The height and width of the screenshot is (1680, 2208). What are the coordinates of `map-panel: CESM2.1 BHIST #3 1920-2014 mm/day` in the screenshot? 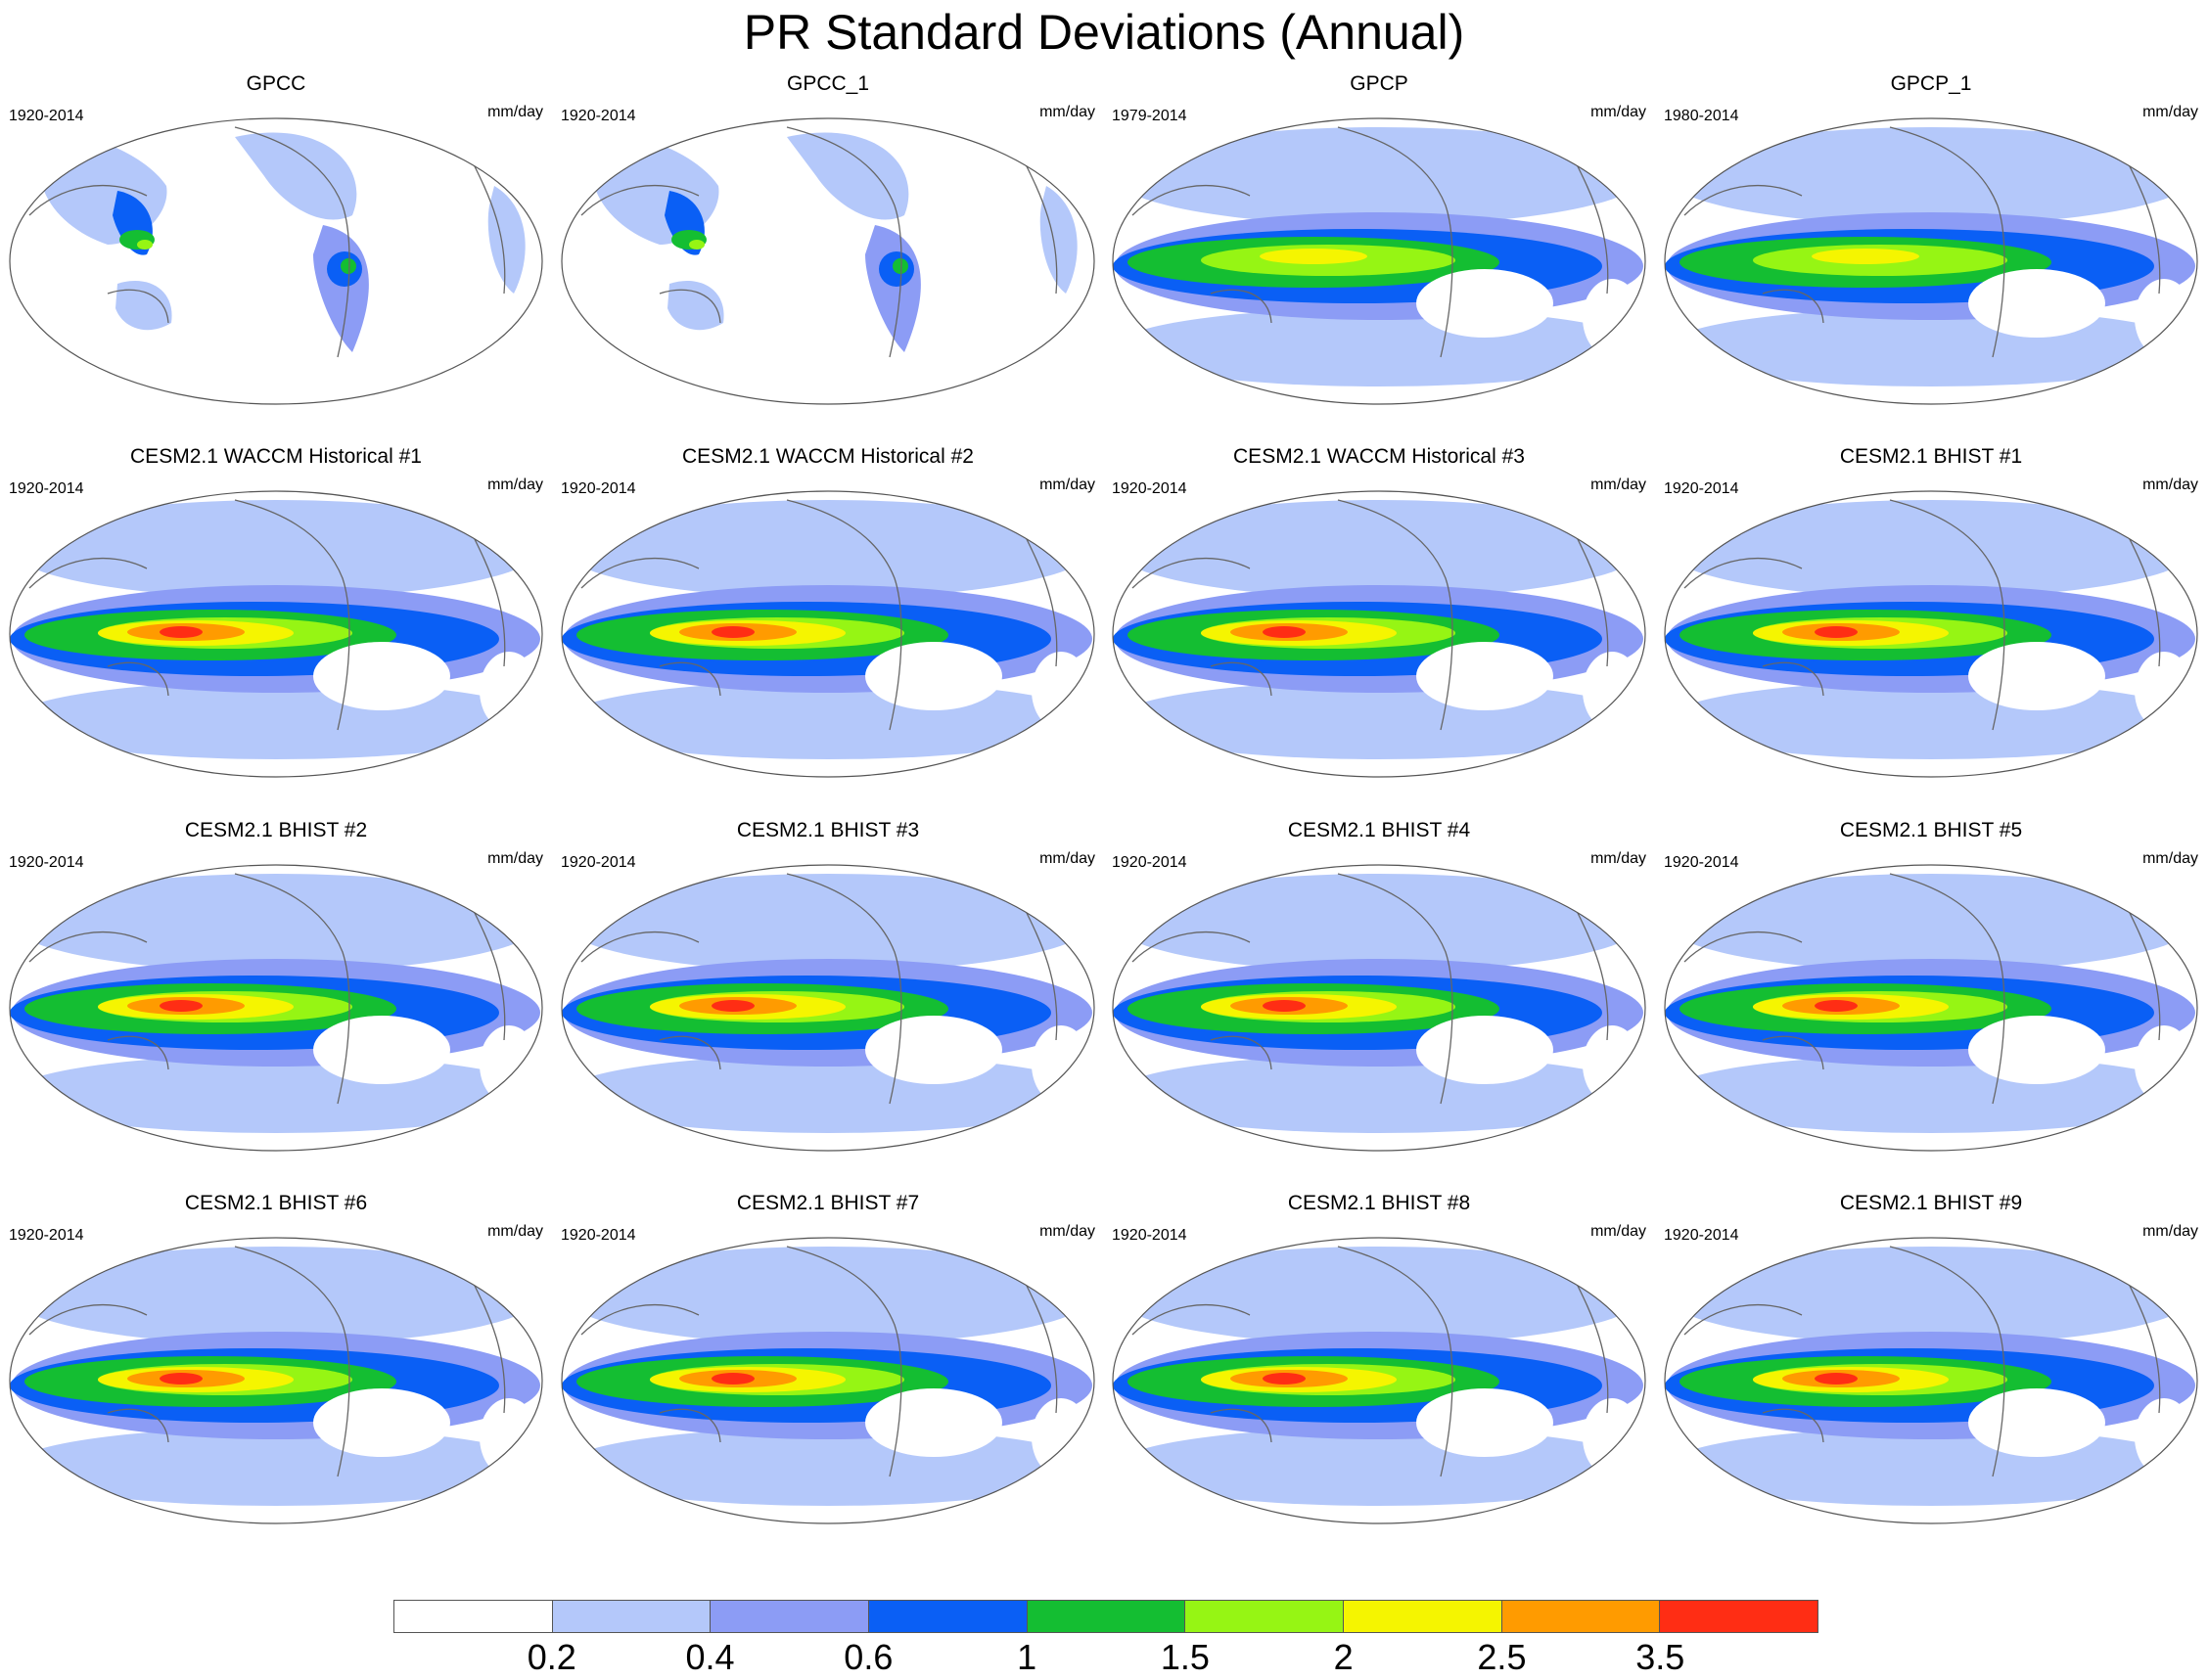 It's located at (828, 940).